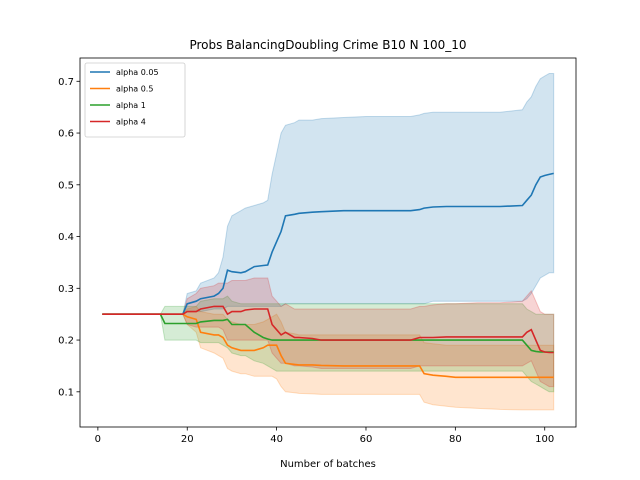  I want to click on y-axis: 0.1 0.2 0.3 0.4 0.5 0.6 0.7, so click(69, 237).